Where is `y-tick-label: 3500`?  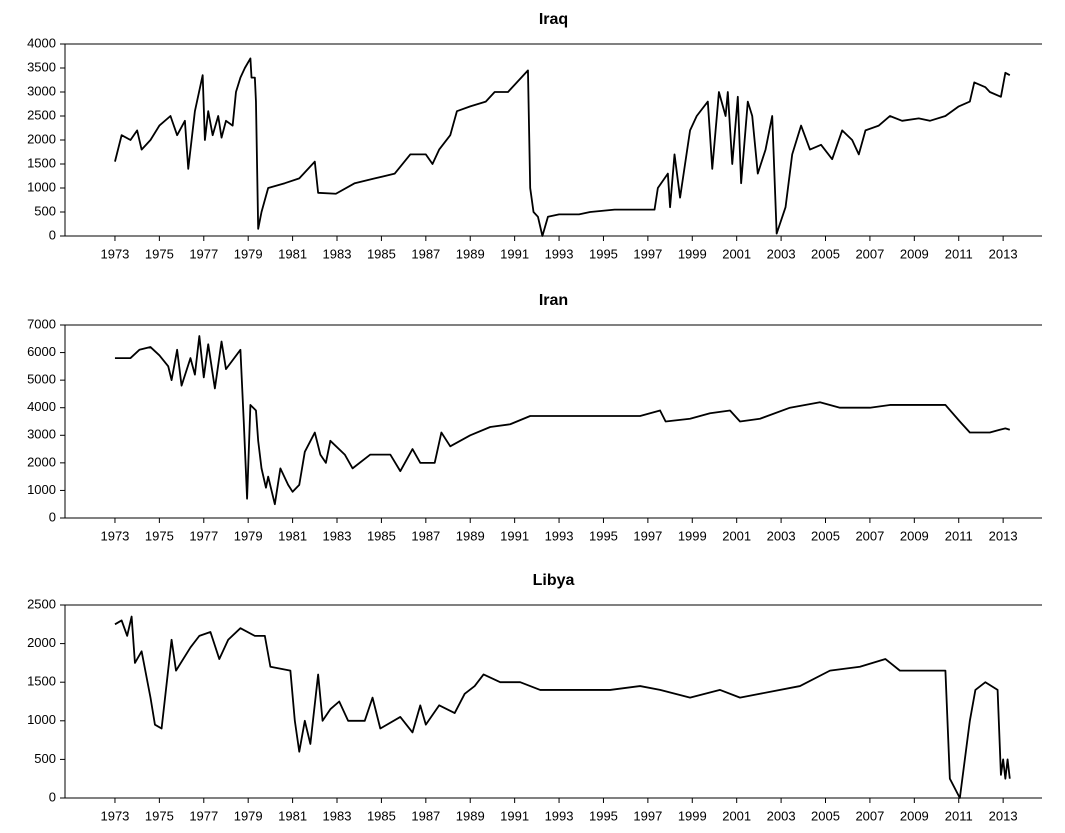
y-tick-label: 3500 is located at coordinates (41, 66).